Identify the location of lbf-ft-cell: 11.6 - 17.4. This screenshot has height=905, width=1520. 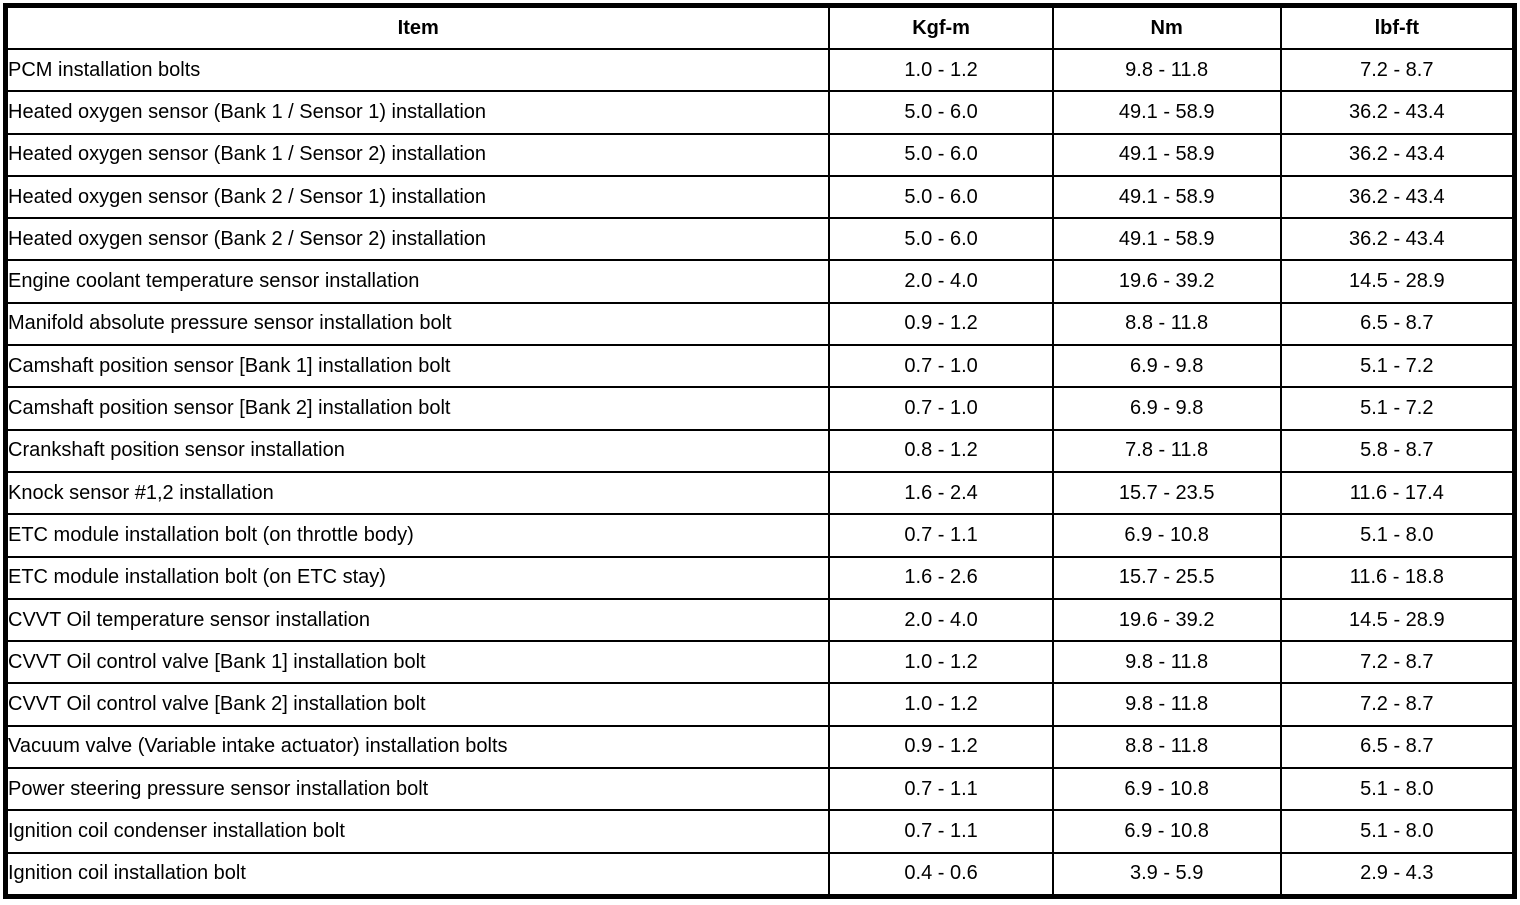
(1397, 493).